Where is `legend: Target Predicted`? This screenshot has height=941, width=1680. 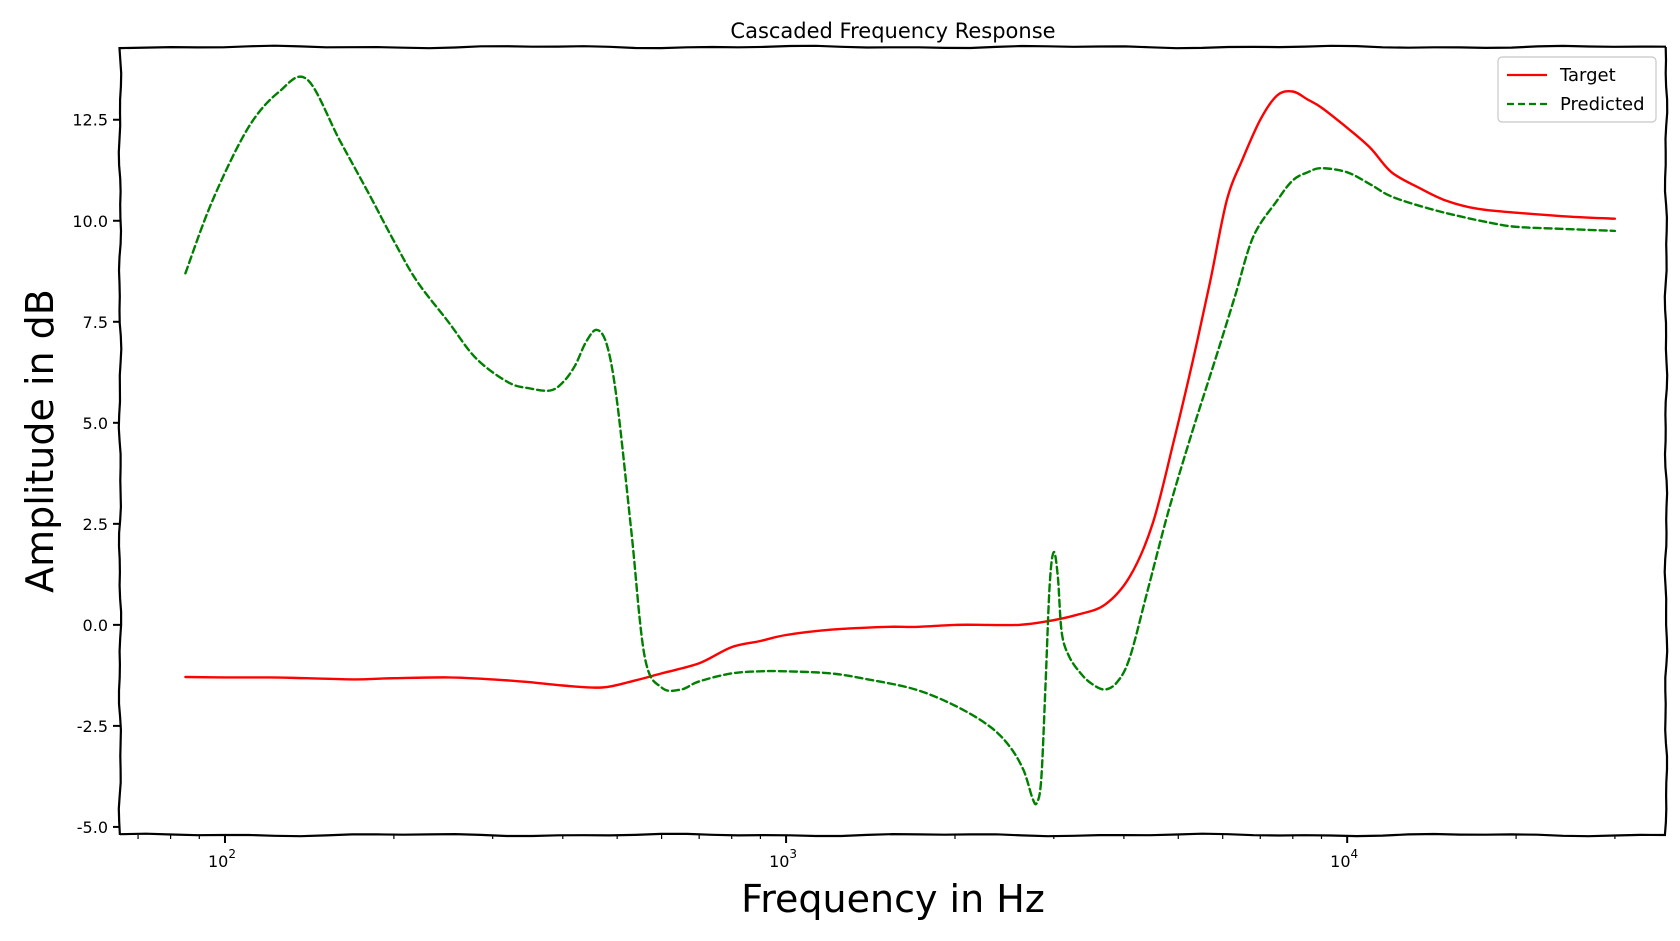 legend: Target Predicted is located at coordinates (1577, 89).